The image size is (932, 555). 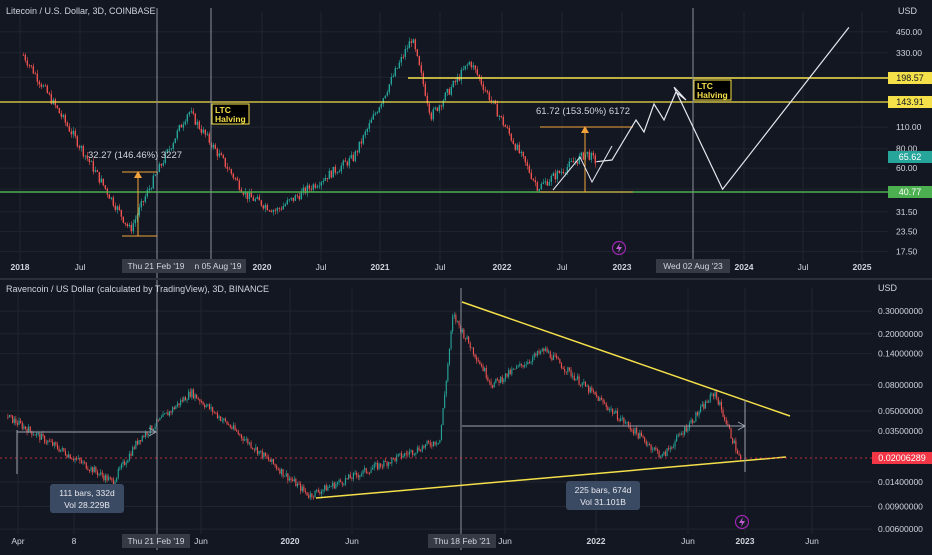 I want to click on price-tag-198: 198.57, so click(x=910, y=78).